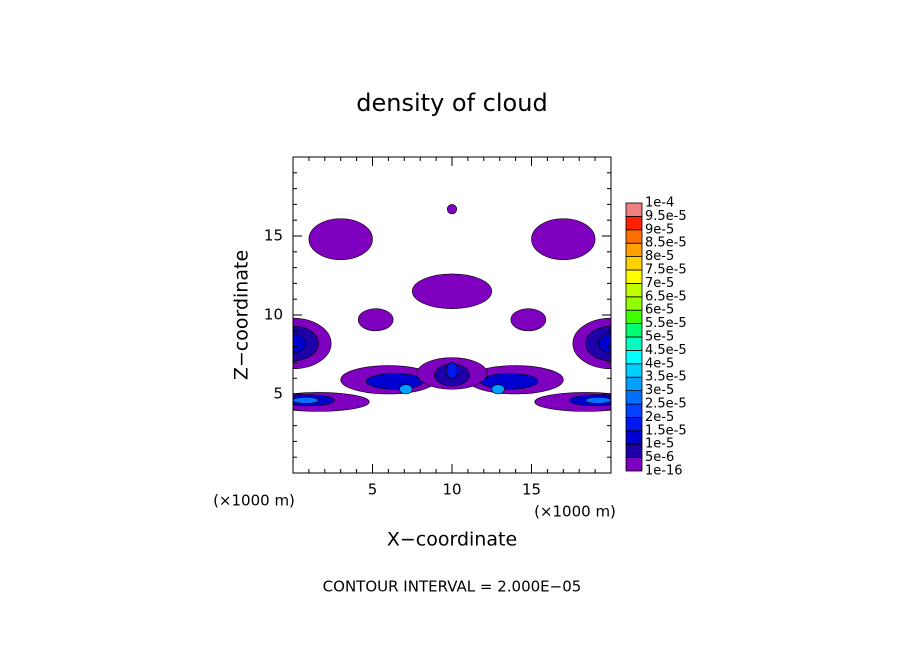 The height and width of the screenshot is (654, 904). I want to click on colorbar-label: 5e-5, so click(659, 337).